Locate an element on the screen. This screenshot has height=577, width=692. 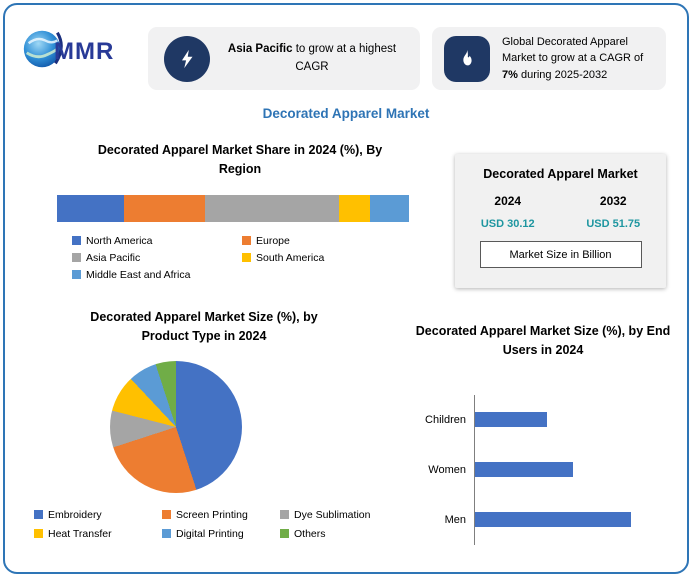
legend-label: South America is located at coordinates (290, 257).